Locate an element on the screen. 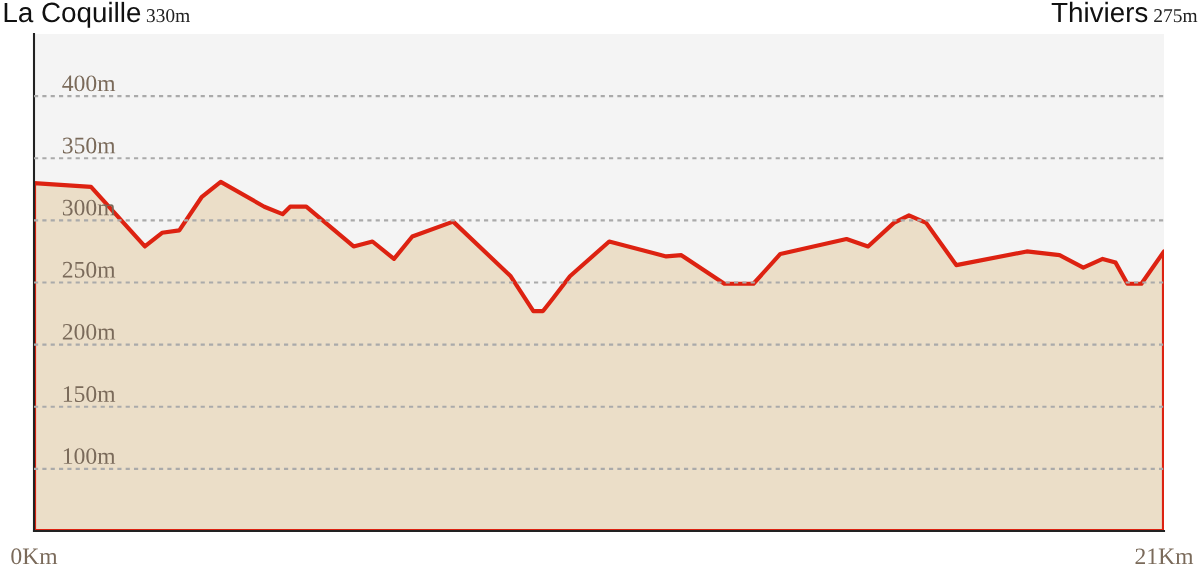  y-tick-label: 200m is located at coordinates (89, 331).